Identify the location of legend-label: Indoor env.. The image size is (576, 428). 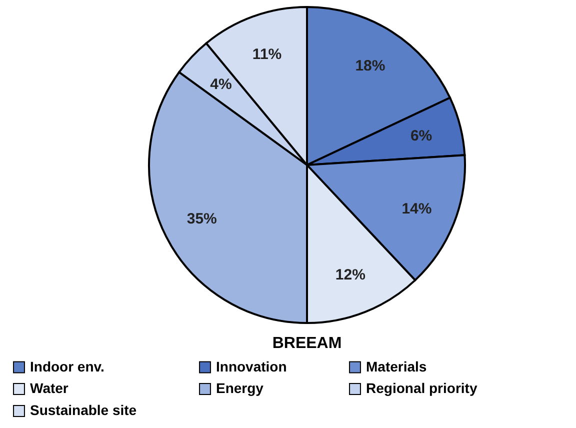
(67, 366).